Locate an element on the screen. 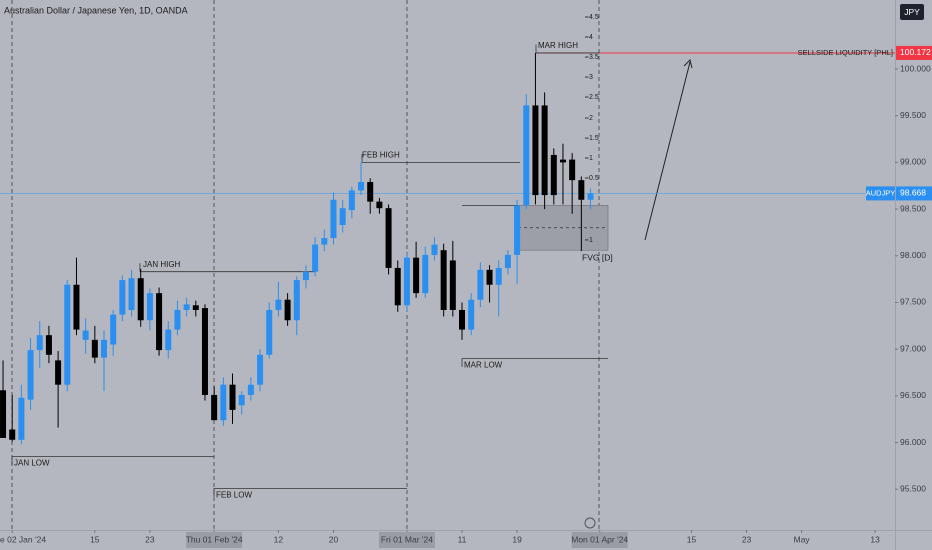 The image size is (932, 550). x-tick-label: 20 is located at coordinates (334, 539).